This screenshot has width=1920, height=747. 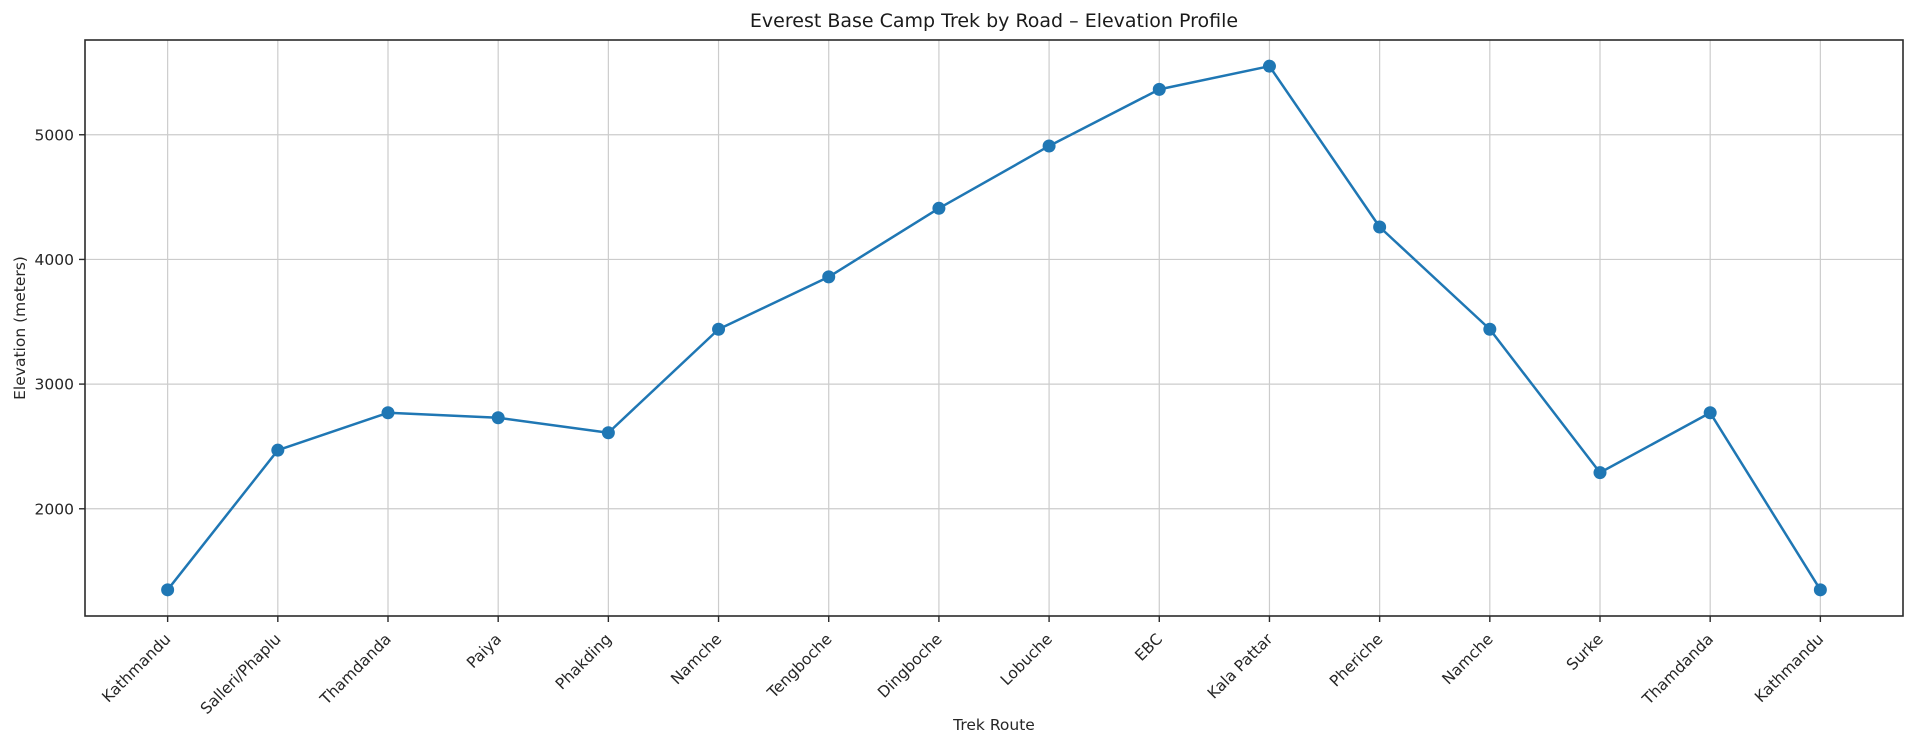 I want to click on x-tick-label: Dingboche, so click(x=909, y=665).